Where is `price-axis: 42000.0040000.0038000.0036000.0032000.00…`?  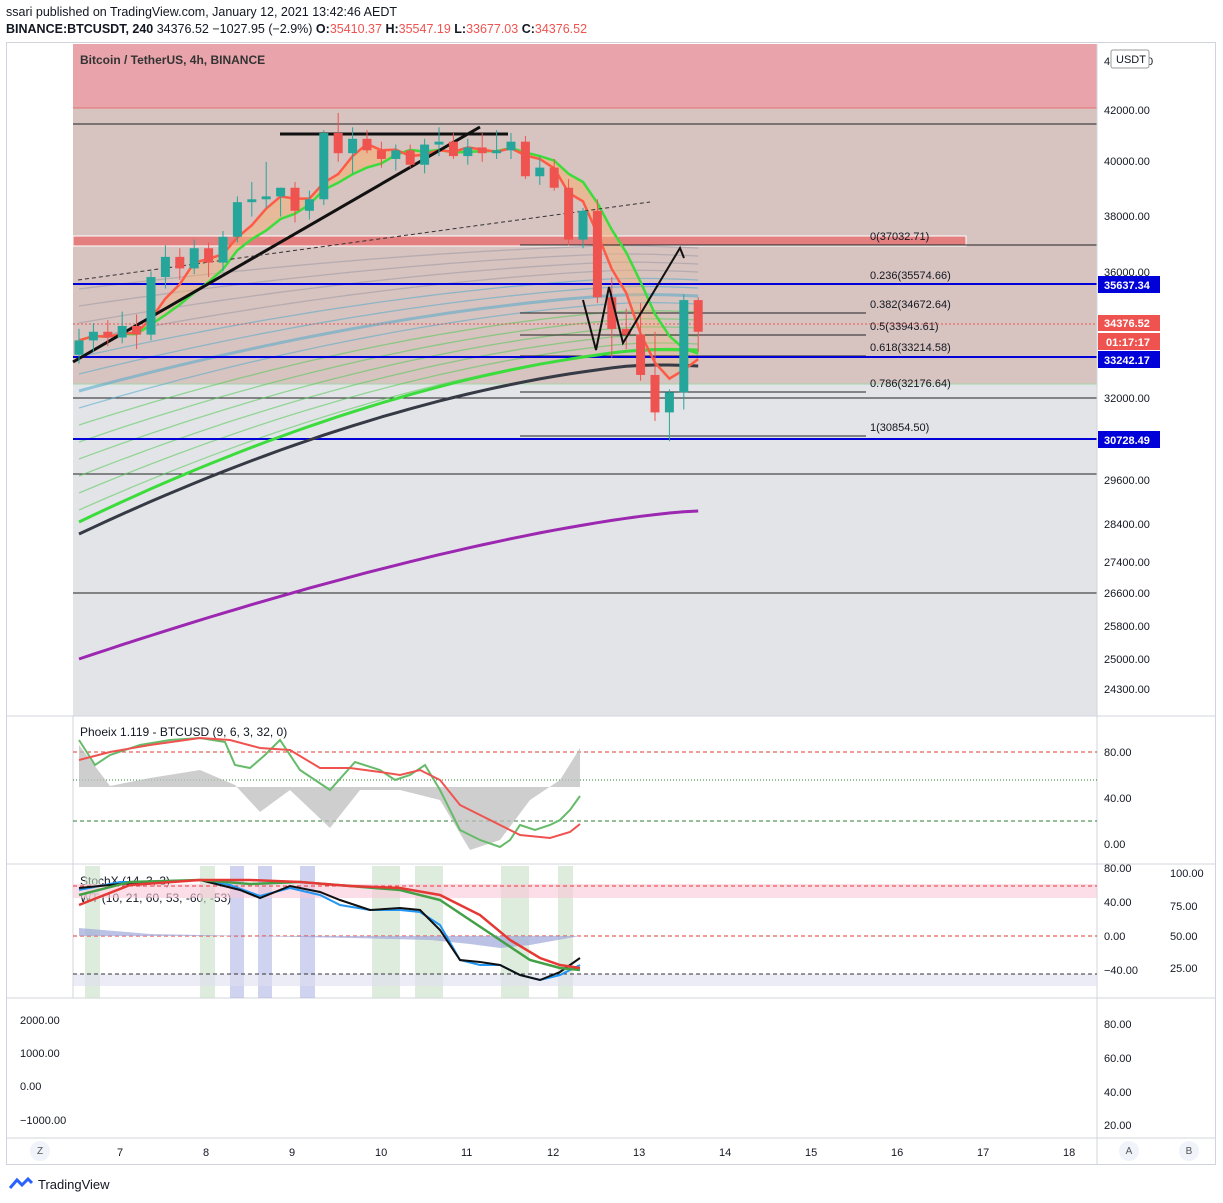
price-axis: 42000.0040000.0038000.0036000.0032000.00… is located at coordinates (1128, 376).